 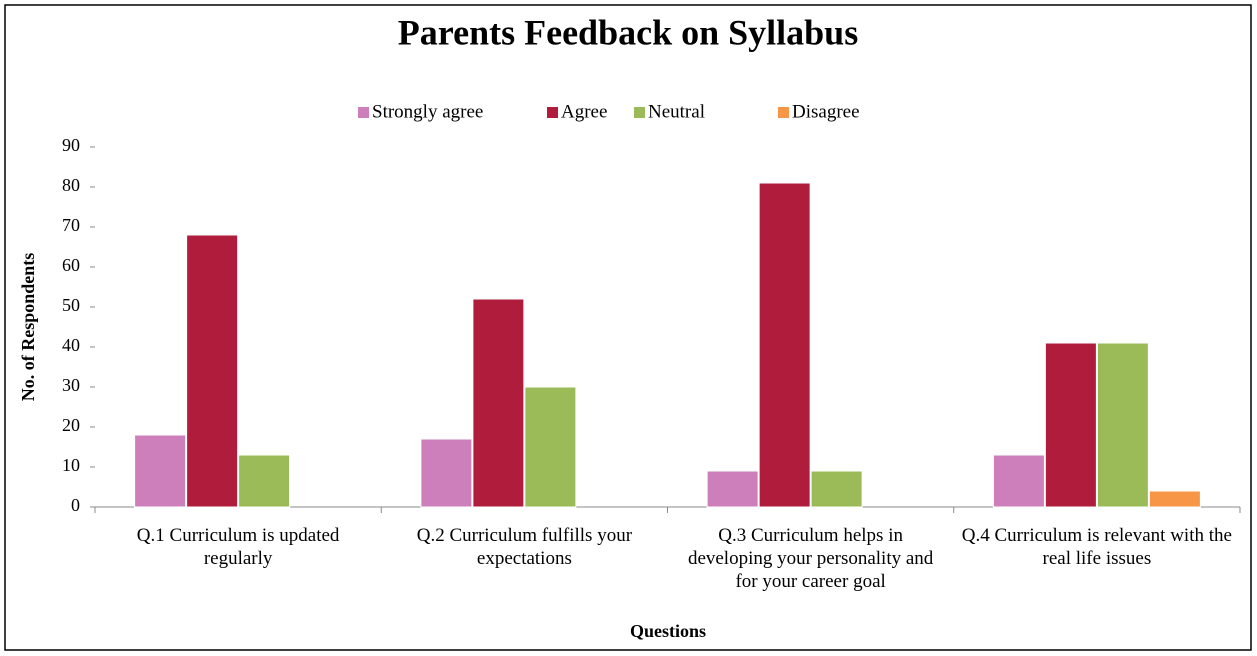 What do you see at coordinates (71, 465) in the screenshot?
I see `y-tick-label: 10` at bounding box center [71, 465].